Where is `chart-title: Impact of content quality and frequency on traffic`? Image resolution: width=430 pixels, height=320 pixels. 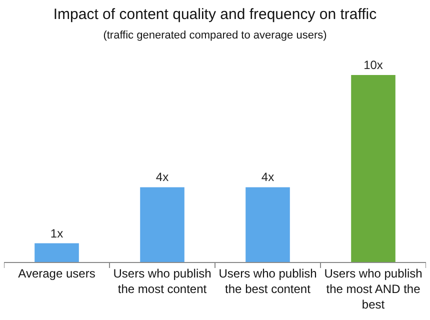
chart-title: Impact of content quality and frequency on traffic is located at coordinates (215, 15).